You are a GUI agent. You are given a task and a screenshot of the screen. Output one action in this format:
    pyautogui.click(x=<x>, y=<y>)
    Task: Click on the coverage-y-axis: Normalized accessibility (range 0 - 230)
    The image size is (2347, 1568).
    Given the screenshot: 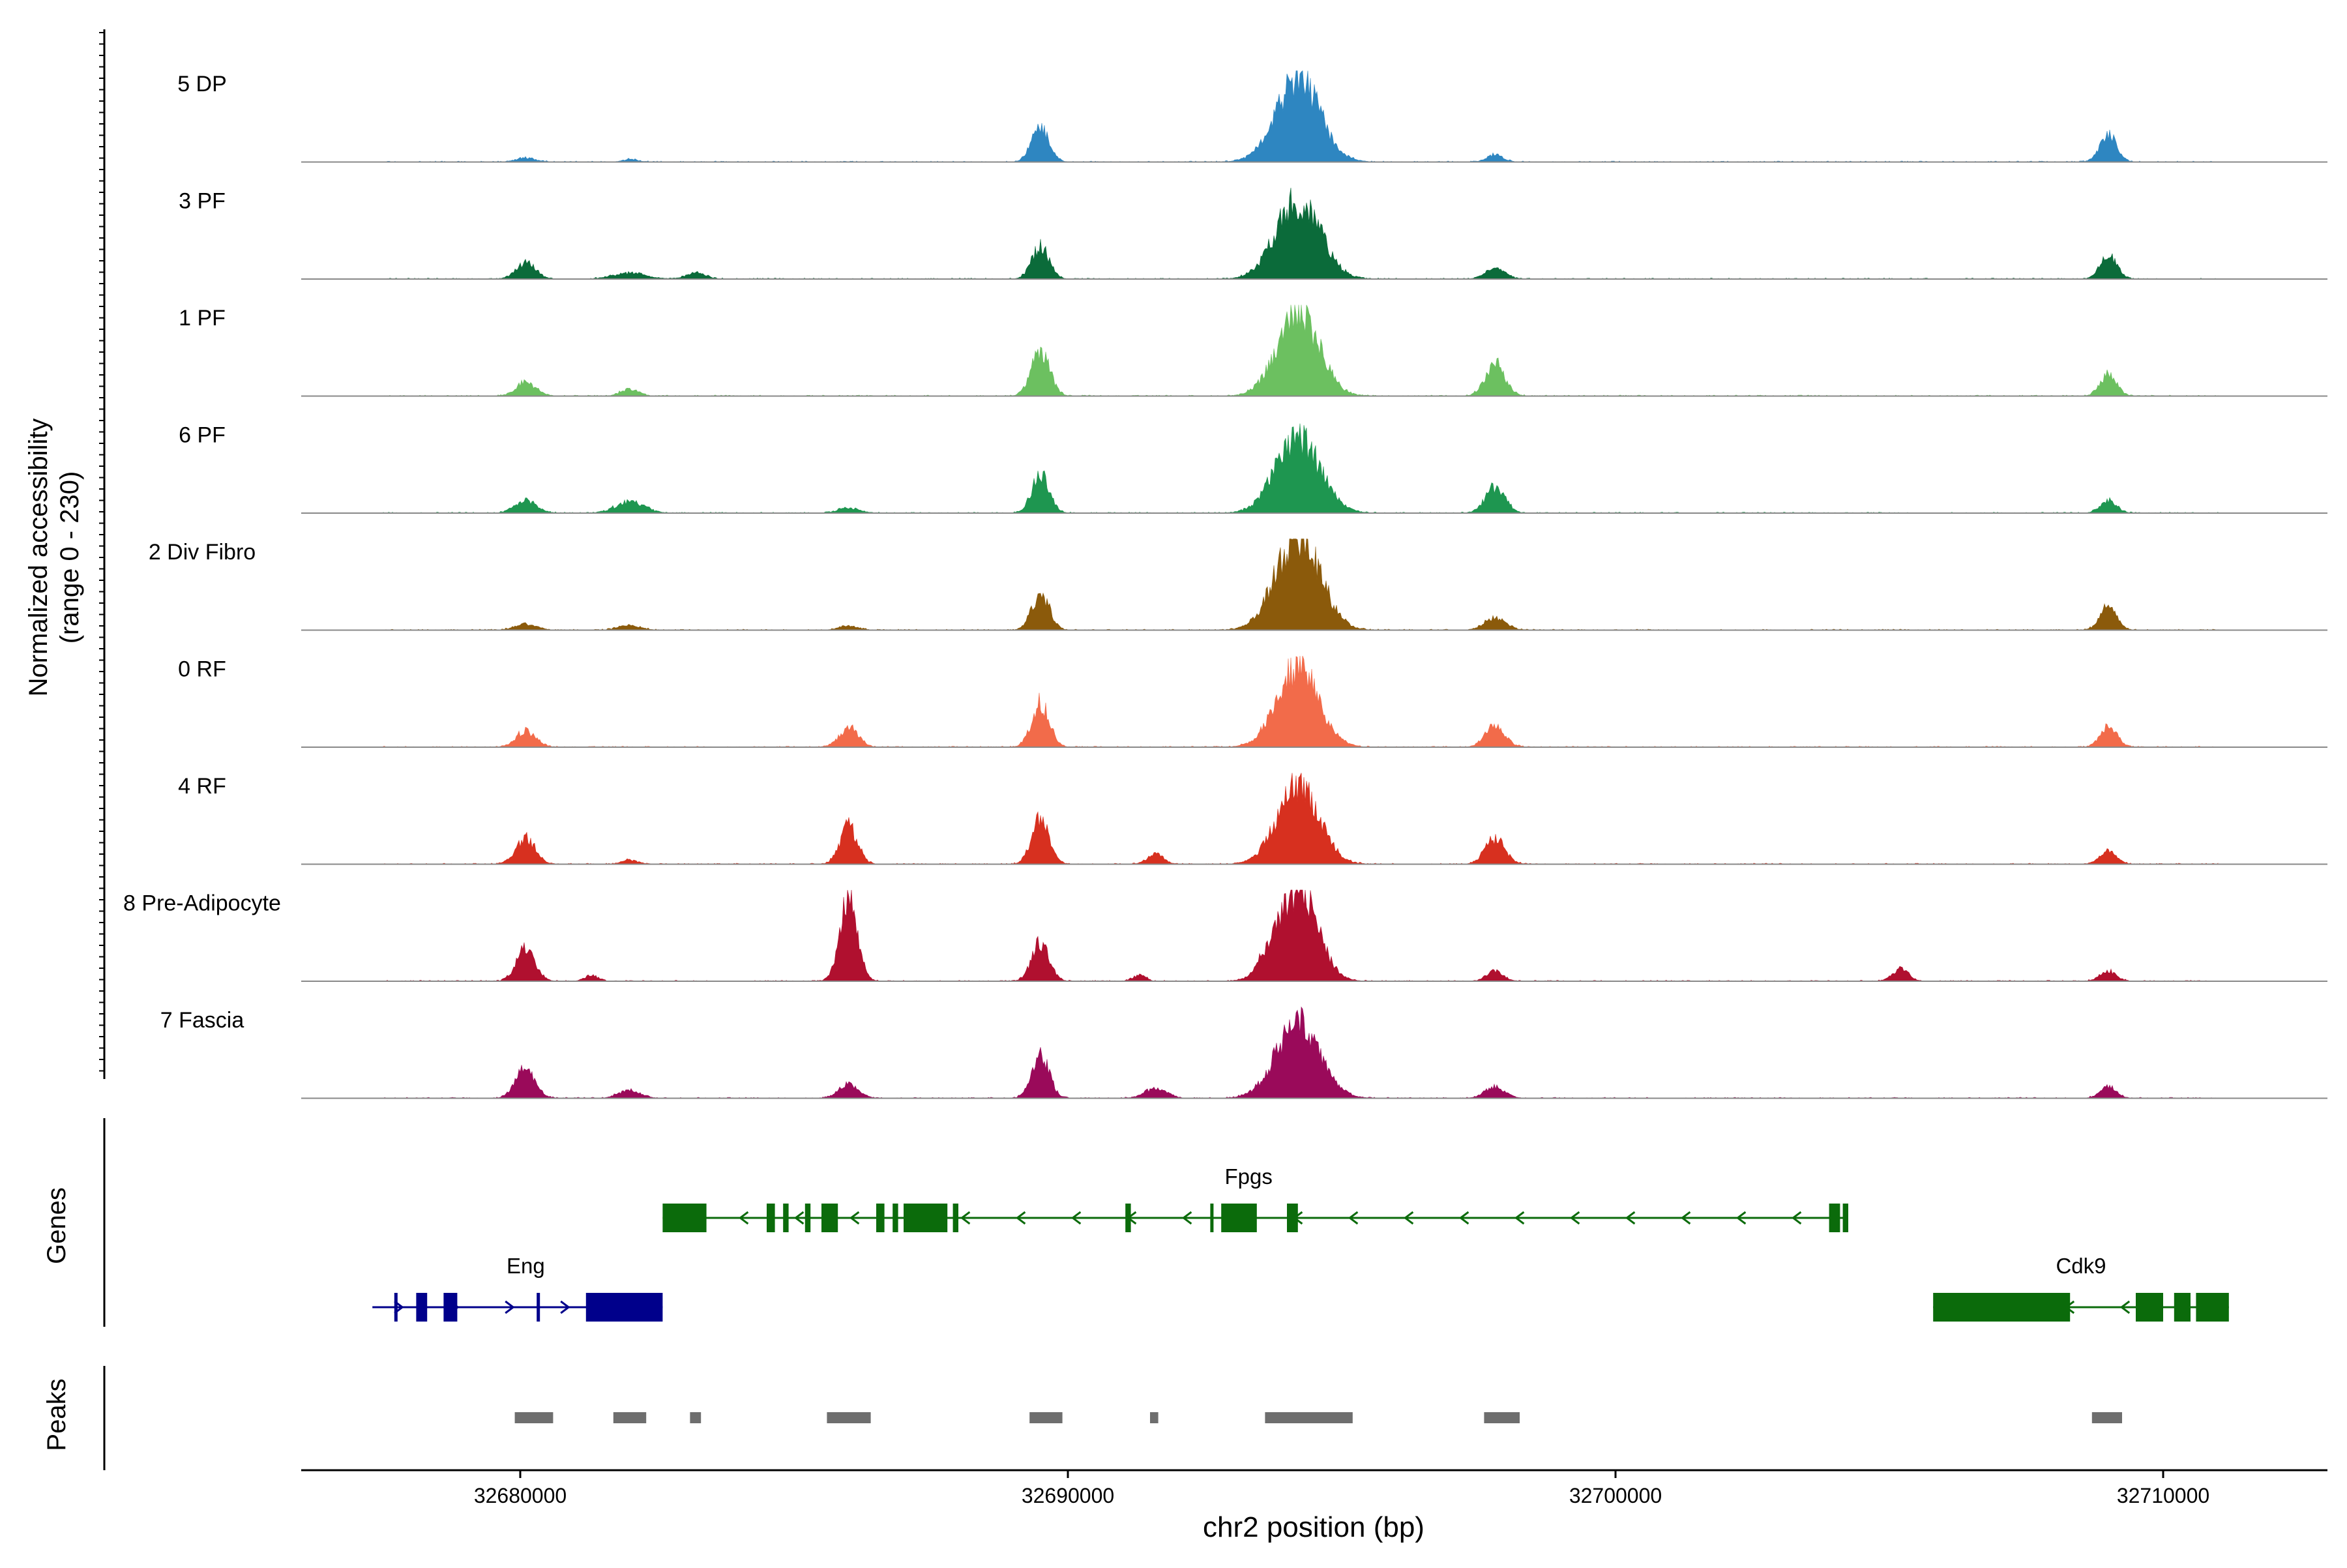 What is the action you would take?
    pyautogui.click(x=65, y=554)
    